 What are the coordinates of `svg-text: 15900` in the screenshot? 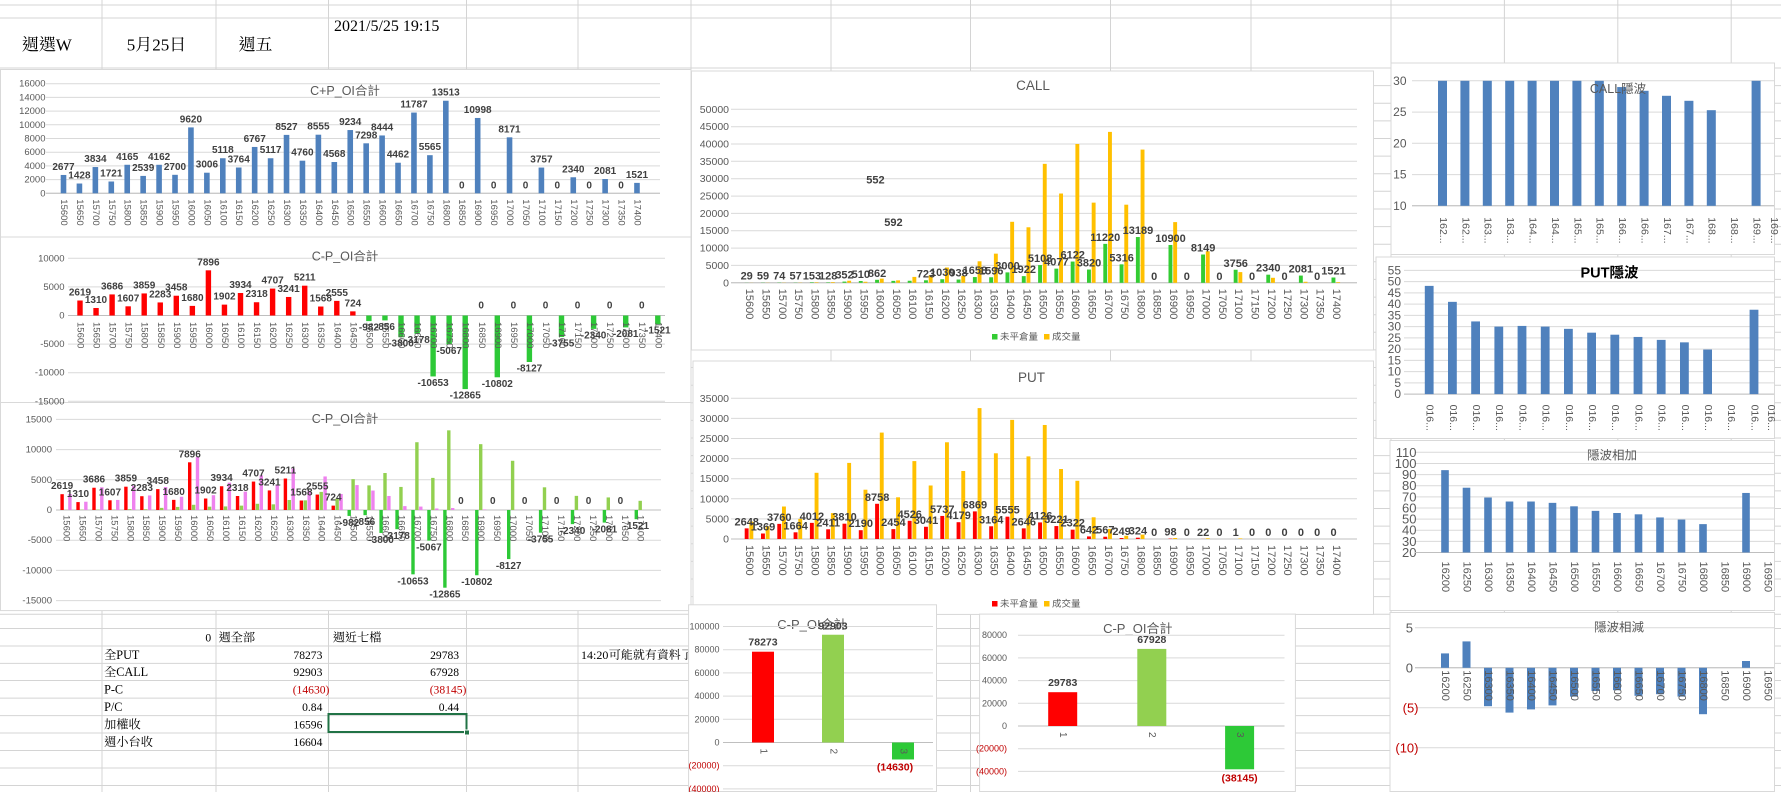 It's located at (161, 528).